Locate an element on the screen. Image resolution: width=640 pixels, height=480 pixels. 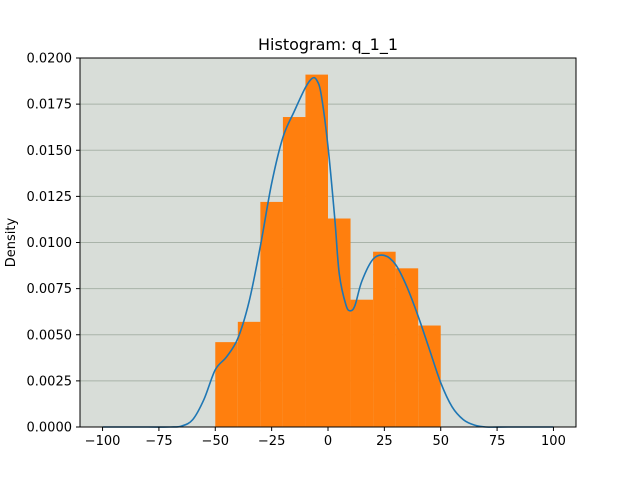
y-tick-label: 0.0000 is located at coordinates (50, 428).